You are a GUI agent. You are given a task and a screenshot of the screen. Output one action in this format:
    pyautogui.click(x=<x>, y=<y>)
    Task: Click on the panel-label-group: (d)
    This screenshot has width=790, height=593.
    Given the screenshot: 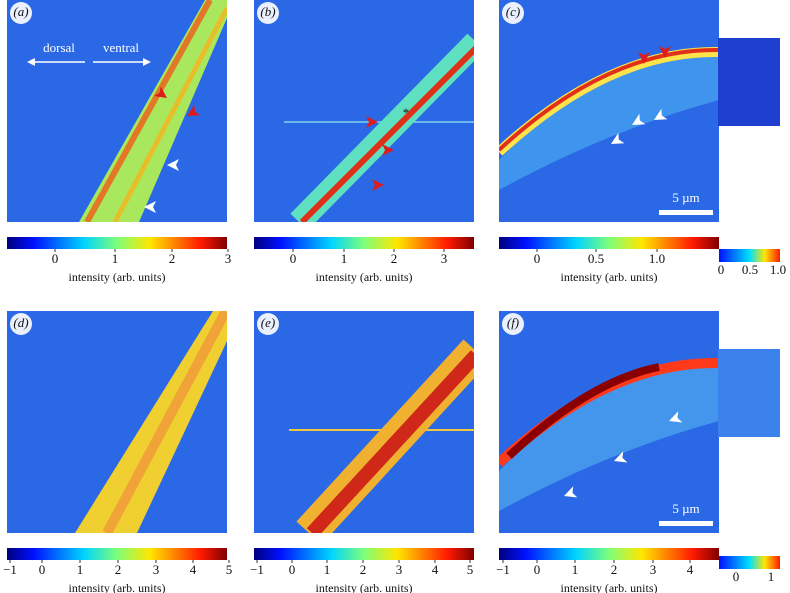 What is the action you would take?
    pyautogui.click(x=21, y=324)
    